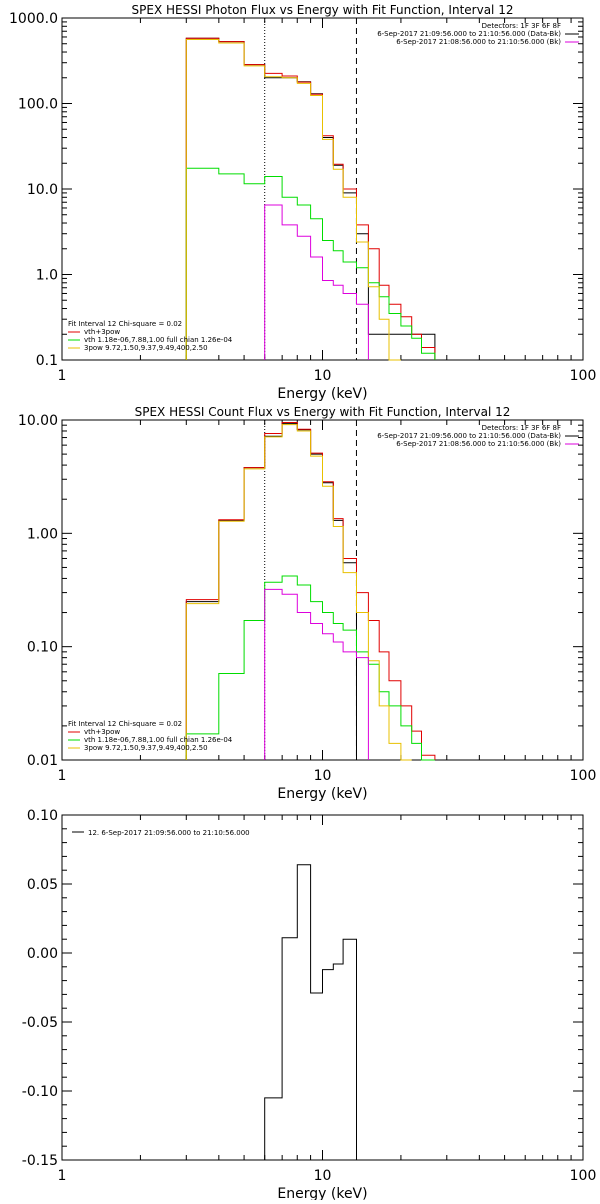 The image size is (600, 1204). I want to click on y-tick-label: 10.0, so click(42, 190).